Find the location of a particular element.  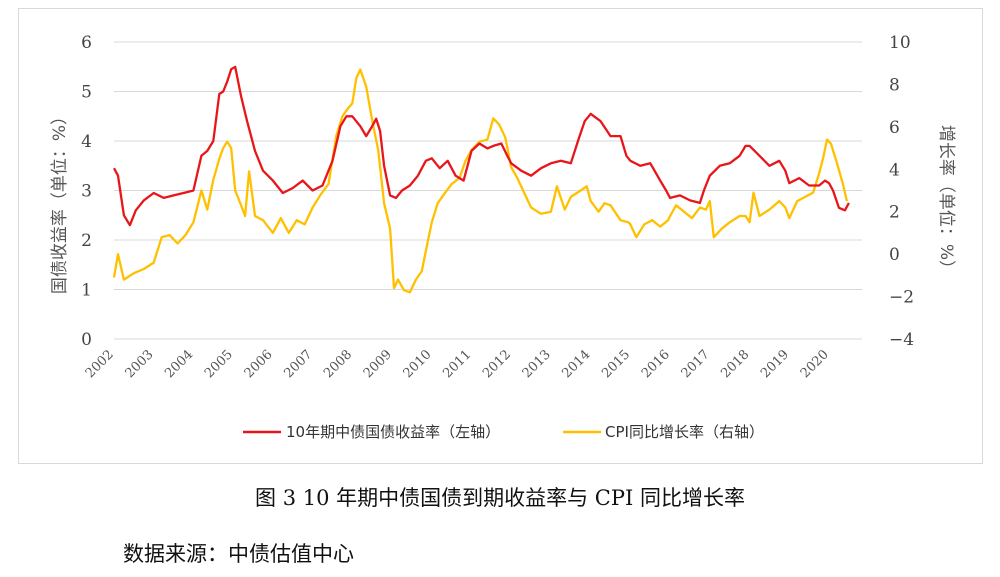

right-tick-label: 4 is located at coordinates (894, 170).